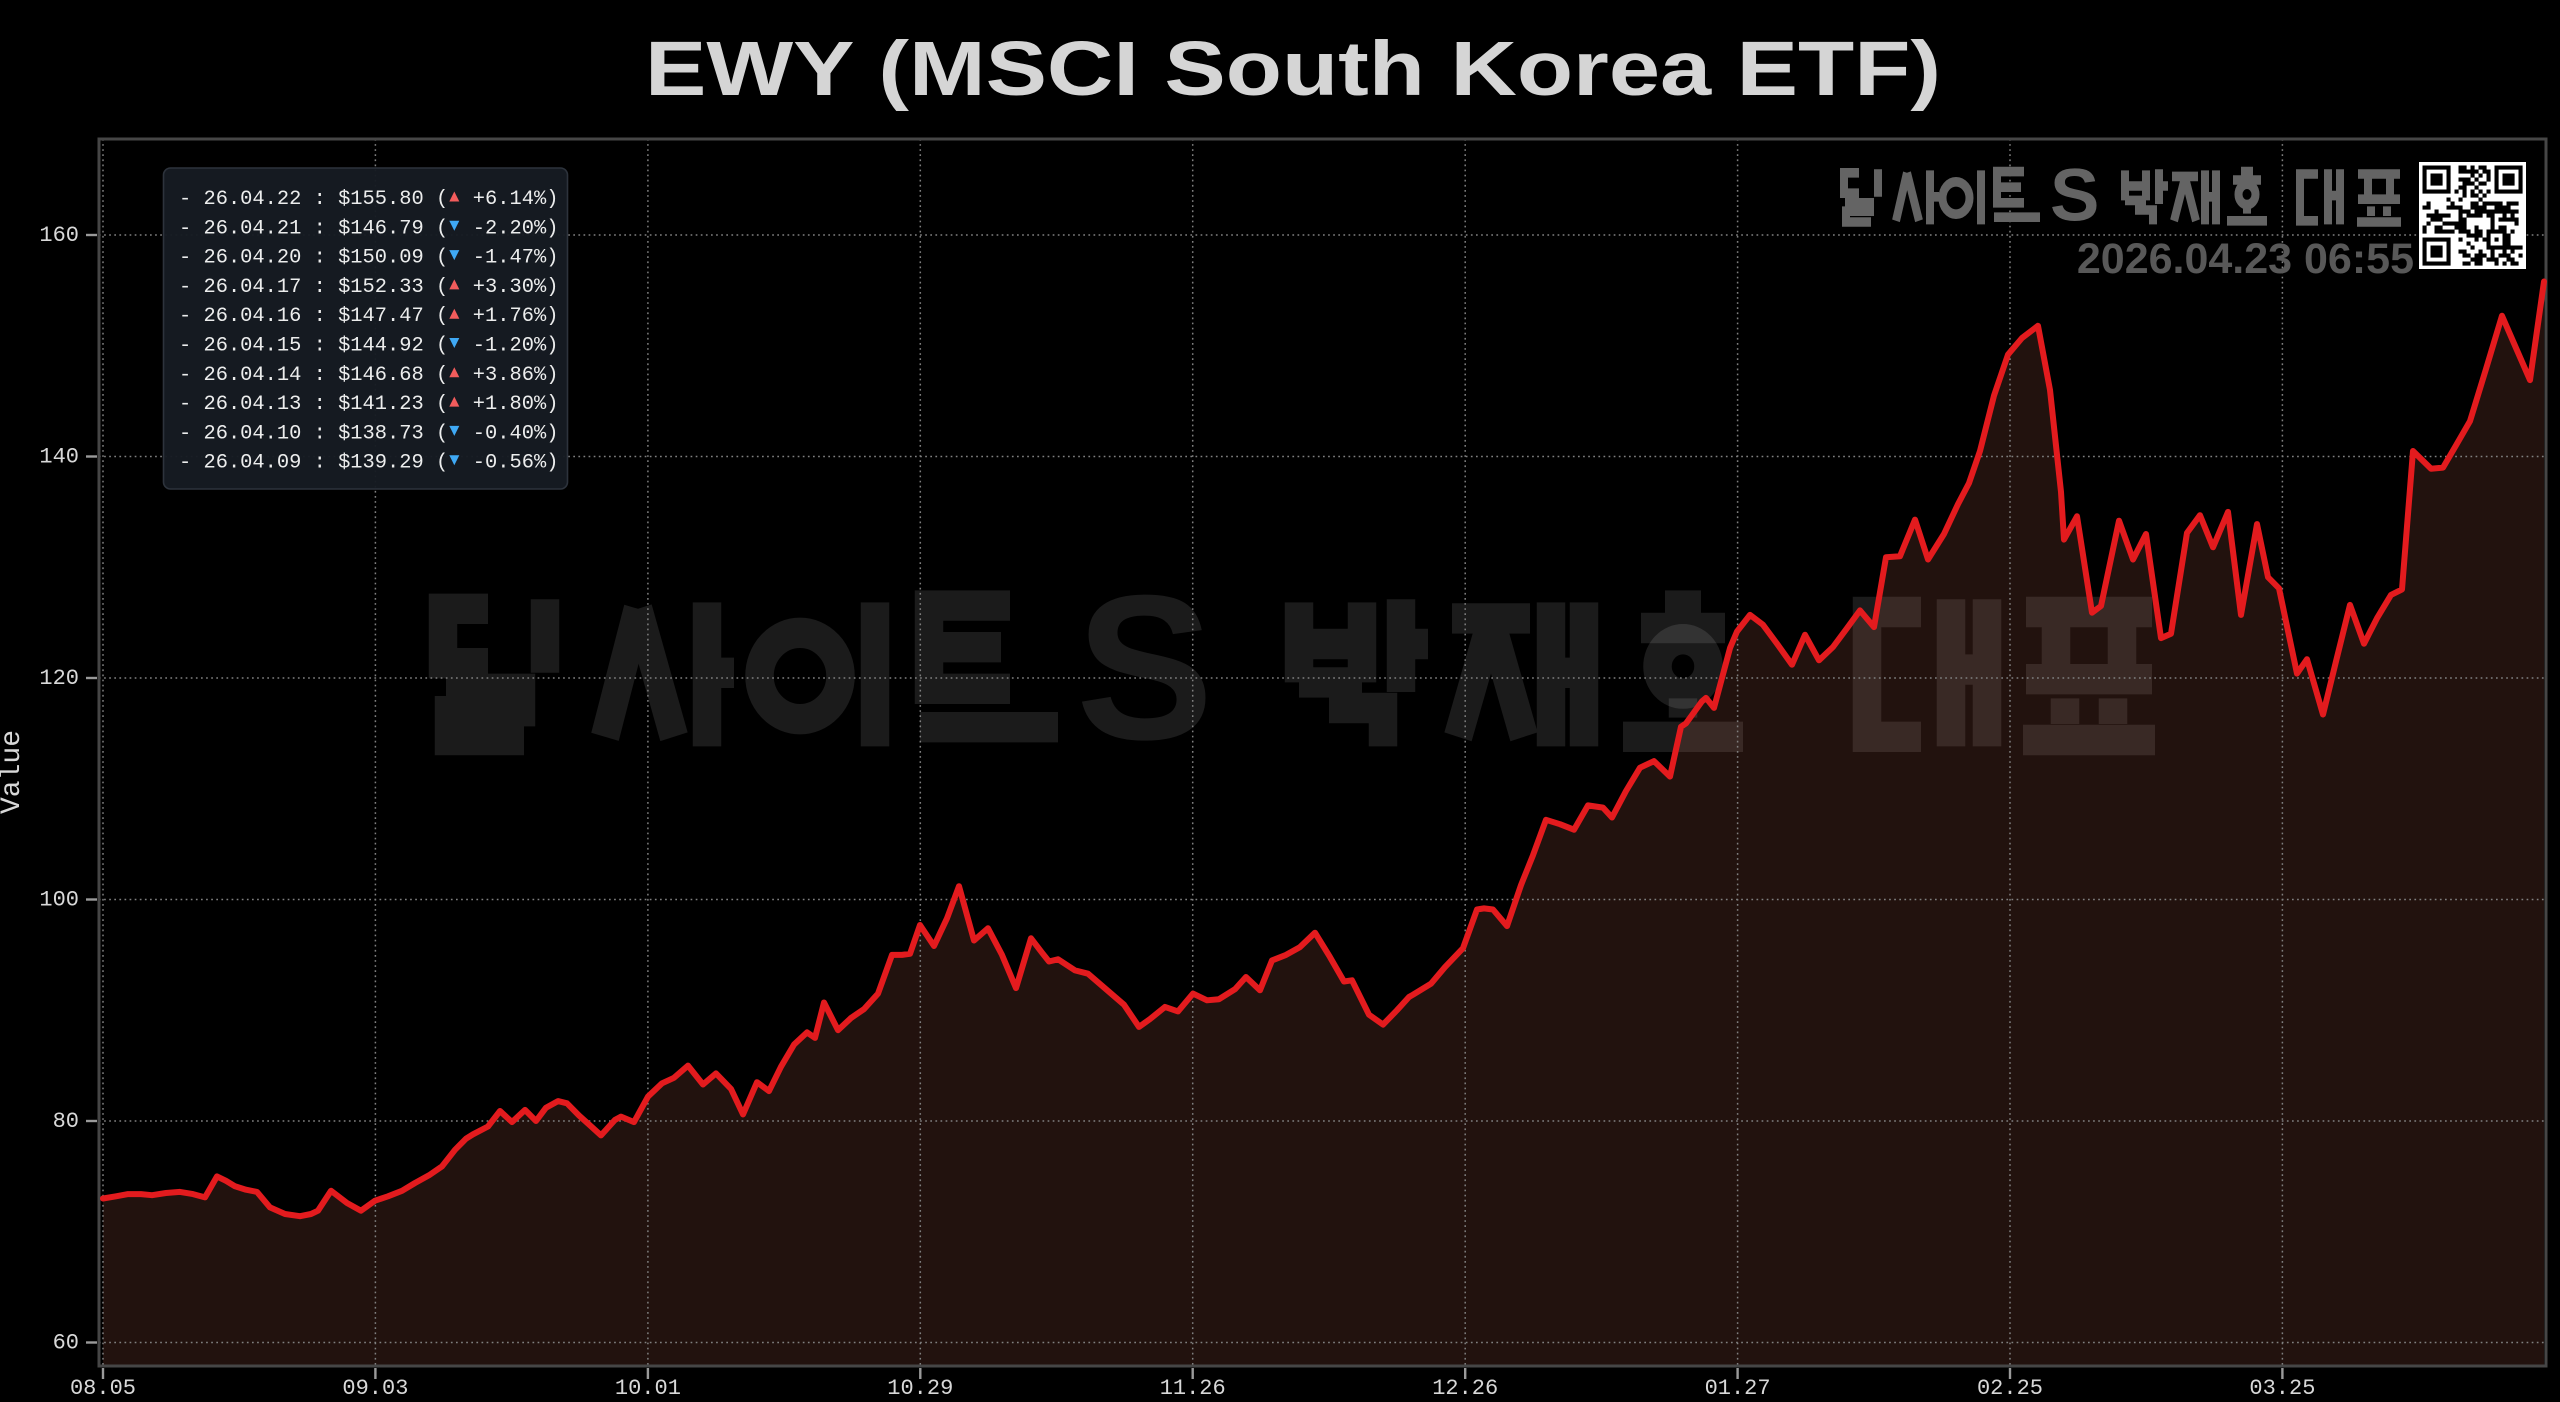 Image resolution: width=2560 pixels, height=1402 pixels. What do you see at coordinates (14, 772) in the screenshot?
I see `svg-text: Value` at bounding box center [14, 772].